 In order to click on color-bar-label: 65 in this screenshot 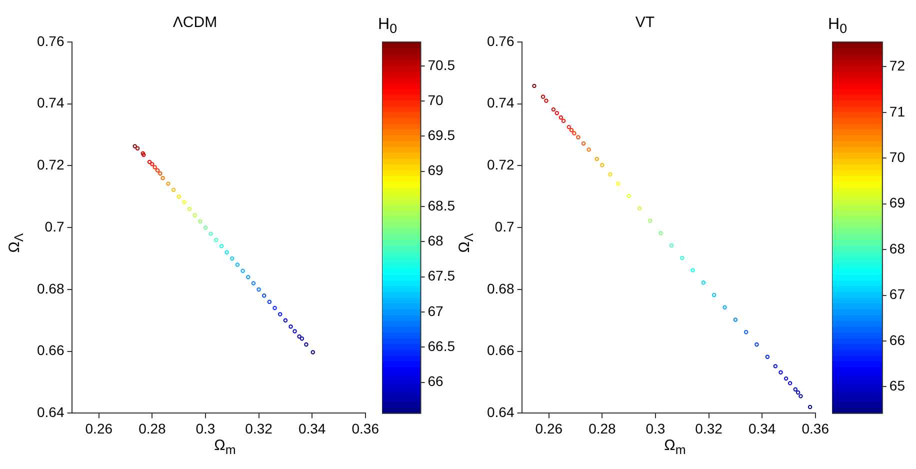, I will do `click(897, 386)`.